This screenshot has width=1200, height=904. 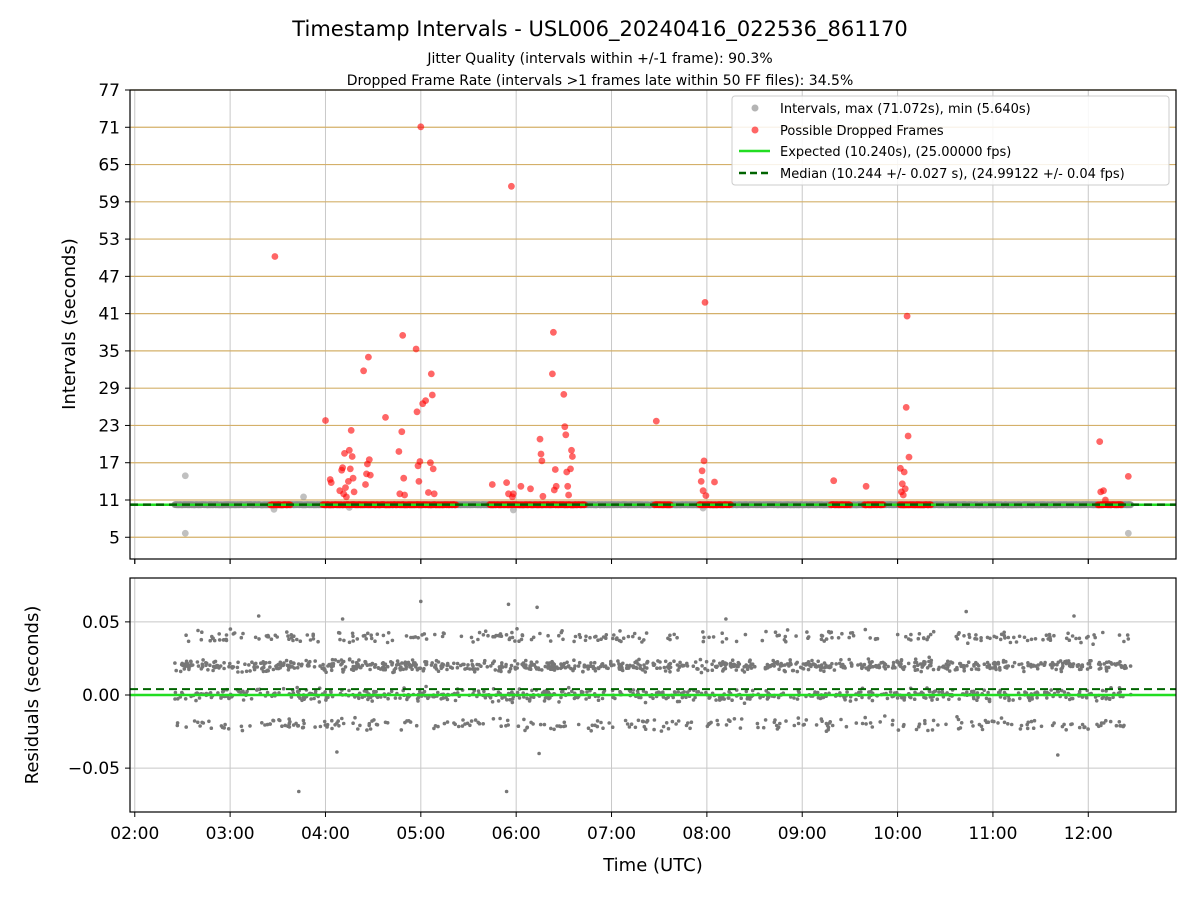 What do you see at coordinates (185, 533) in the screenshot?
I see `interval-outlier-point` at bounding box center [185, 533].